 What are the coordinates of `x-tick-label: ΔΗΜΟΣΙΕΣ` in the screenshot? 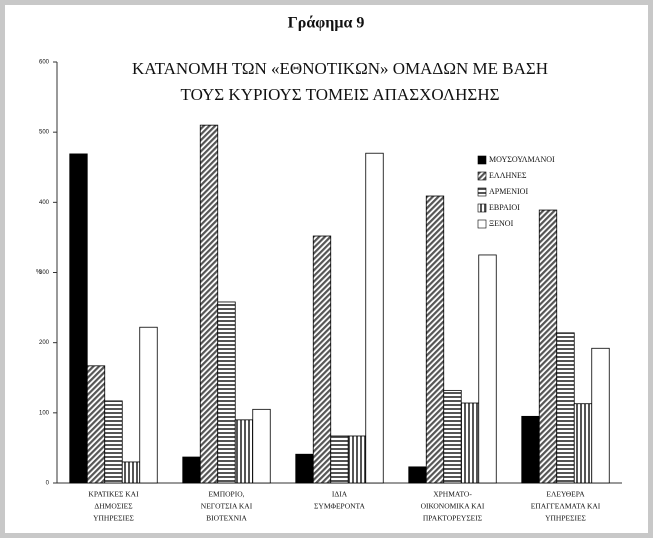 It's located at (113, 506).